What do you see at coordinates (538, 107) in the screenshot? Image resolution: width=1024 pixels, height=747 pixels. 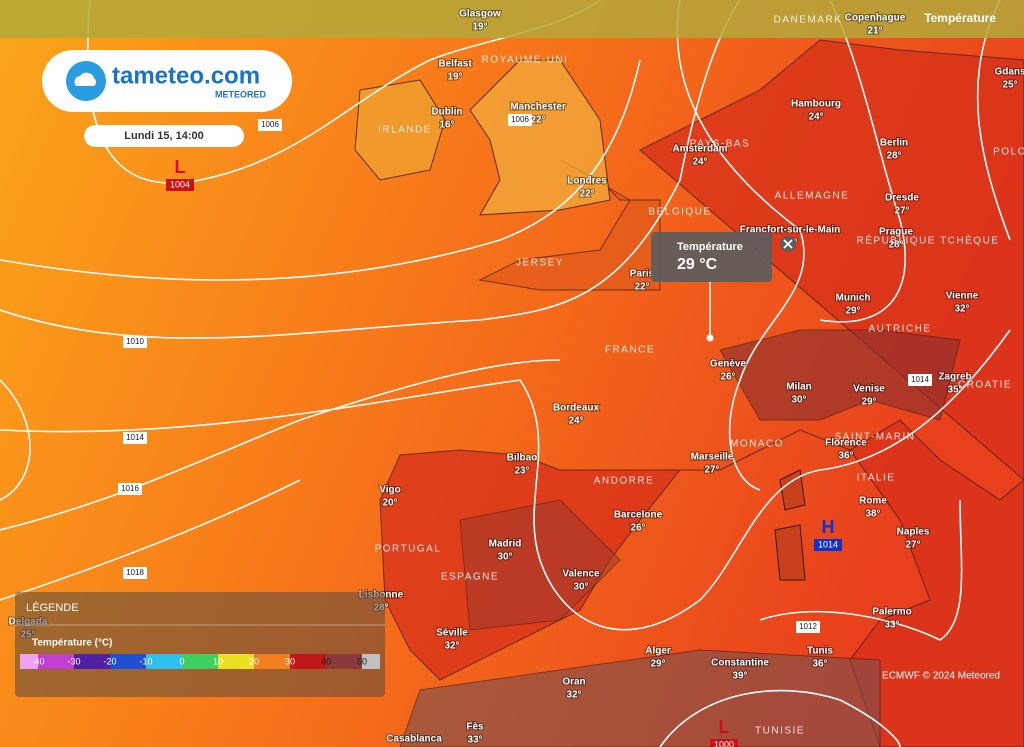 I see `city-name: Manchester` at bounding box center [538, 107].